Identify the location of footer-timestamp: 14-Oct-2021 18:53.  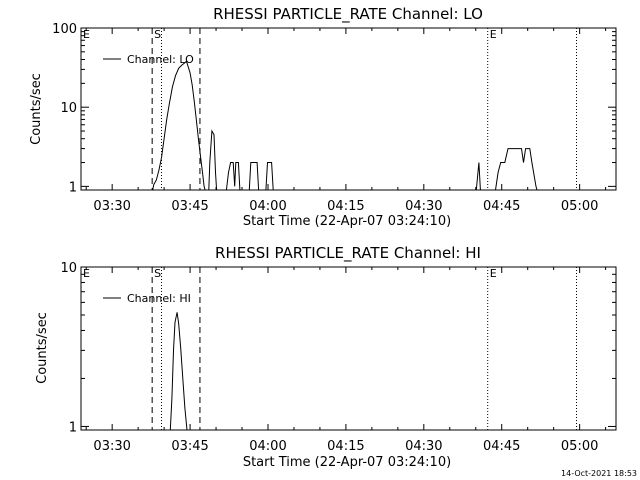
(599, 473).